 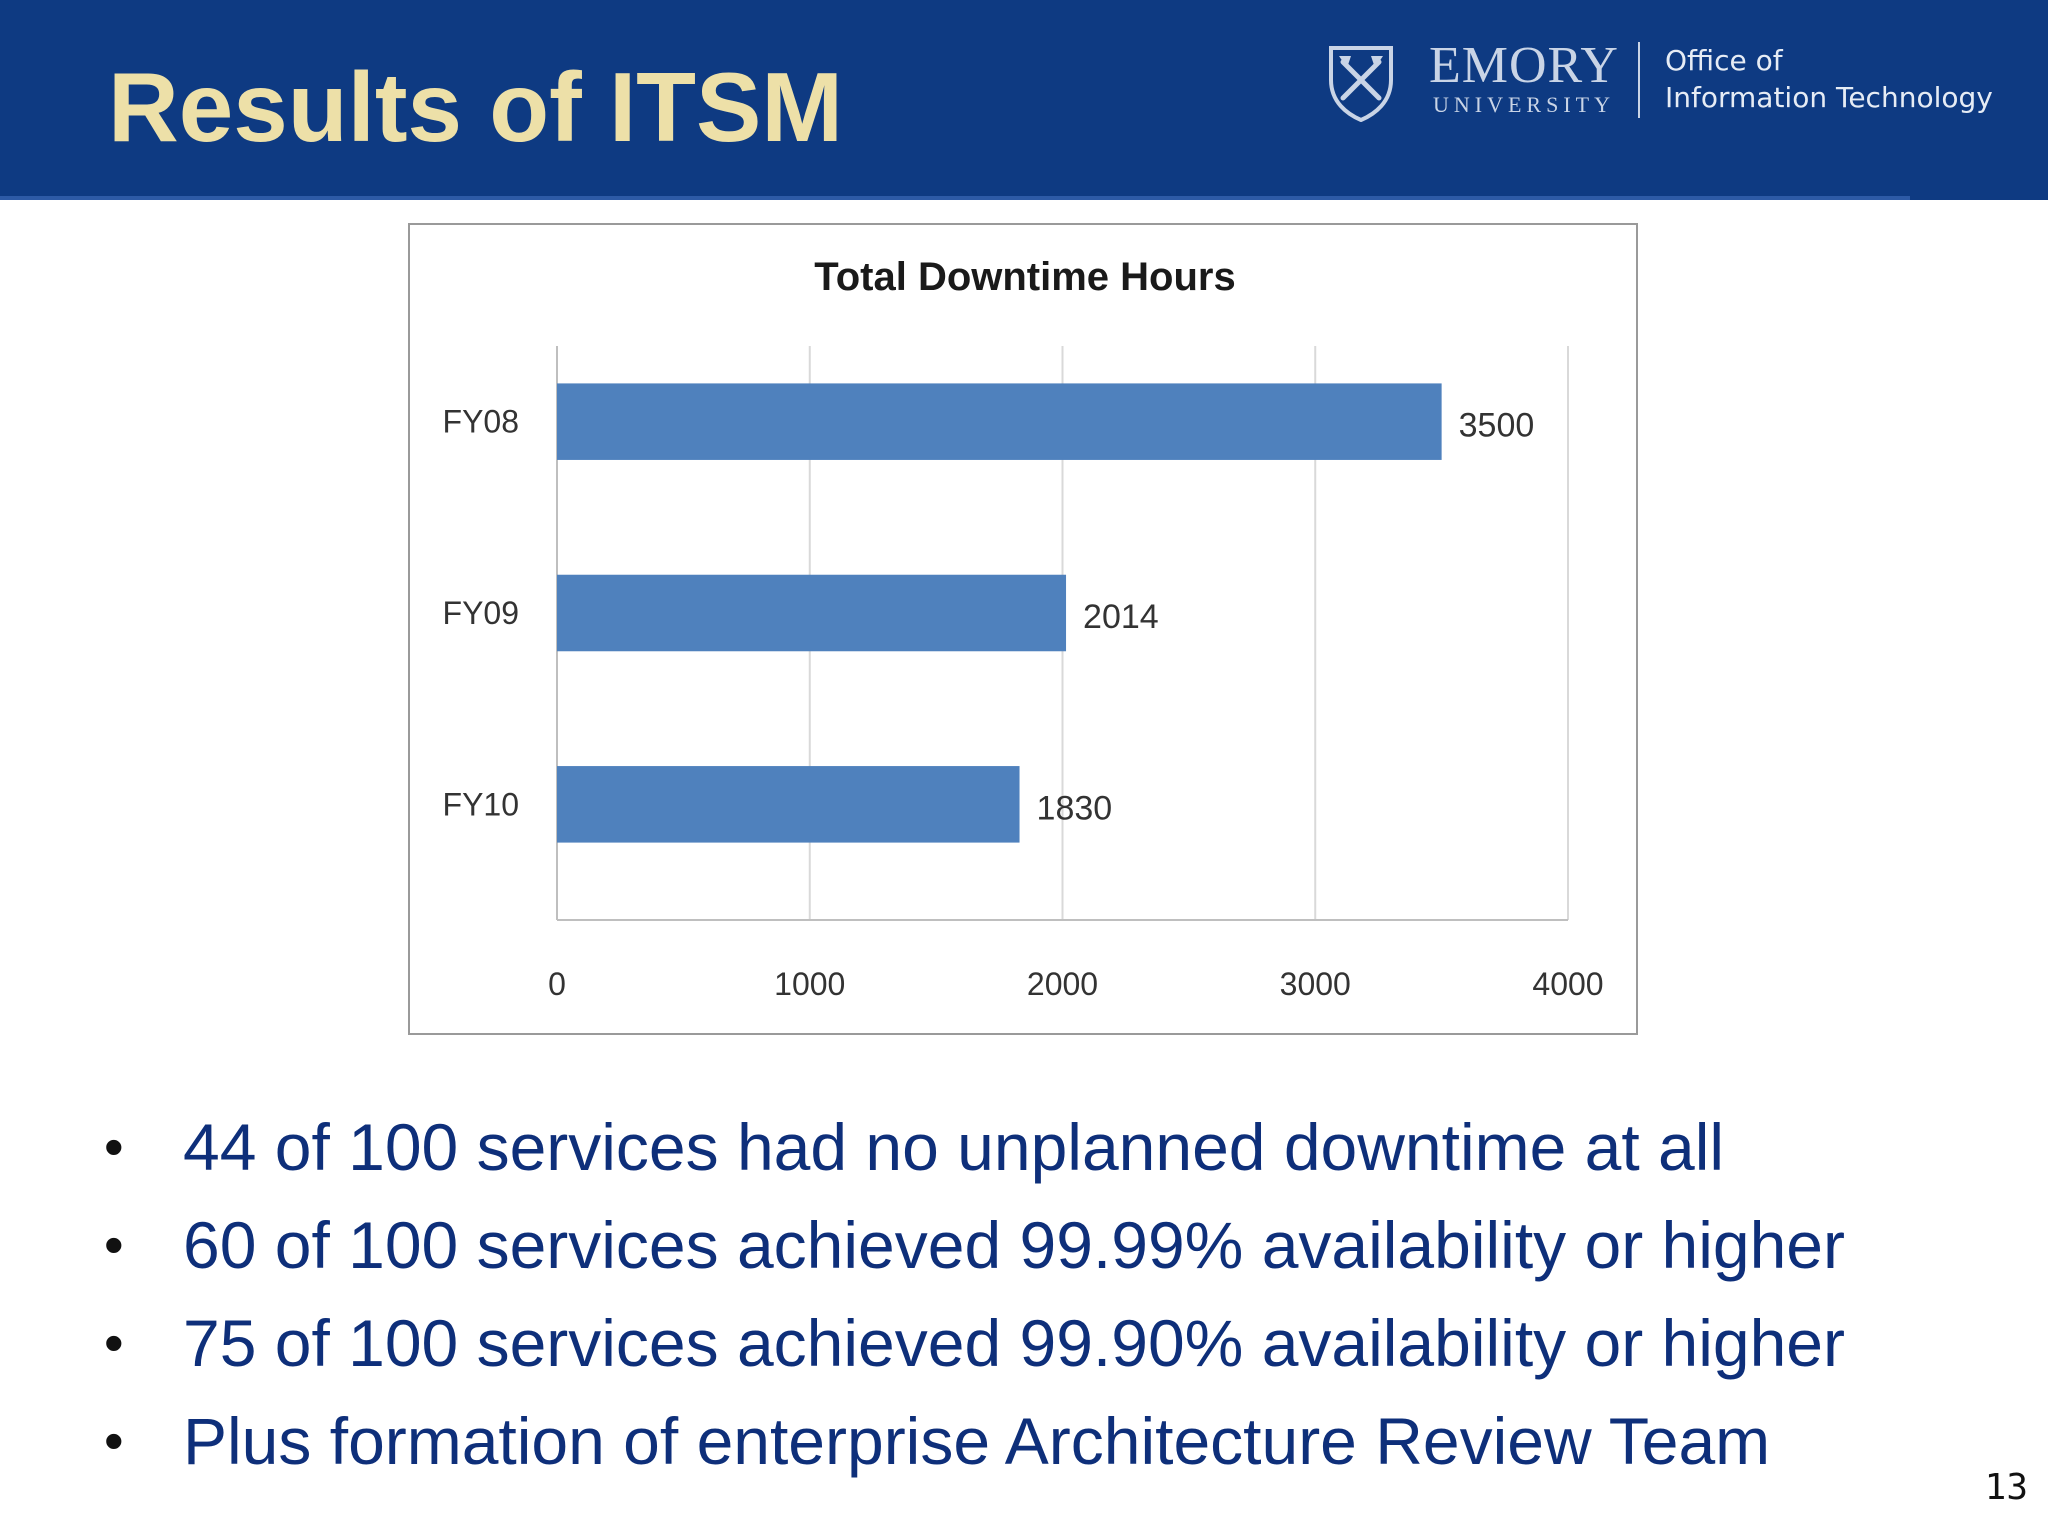 What do you see at coordinates (1724, 60) in the screenshot?
I see `office-line-1: Office of` at bounding box center [1724, 60].